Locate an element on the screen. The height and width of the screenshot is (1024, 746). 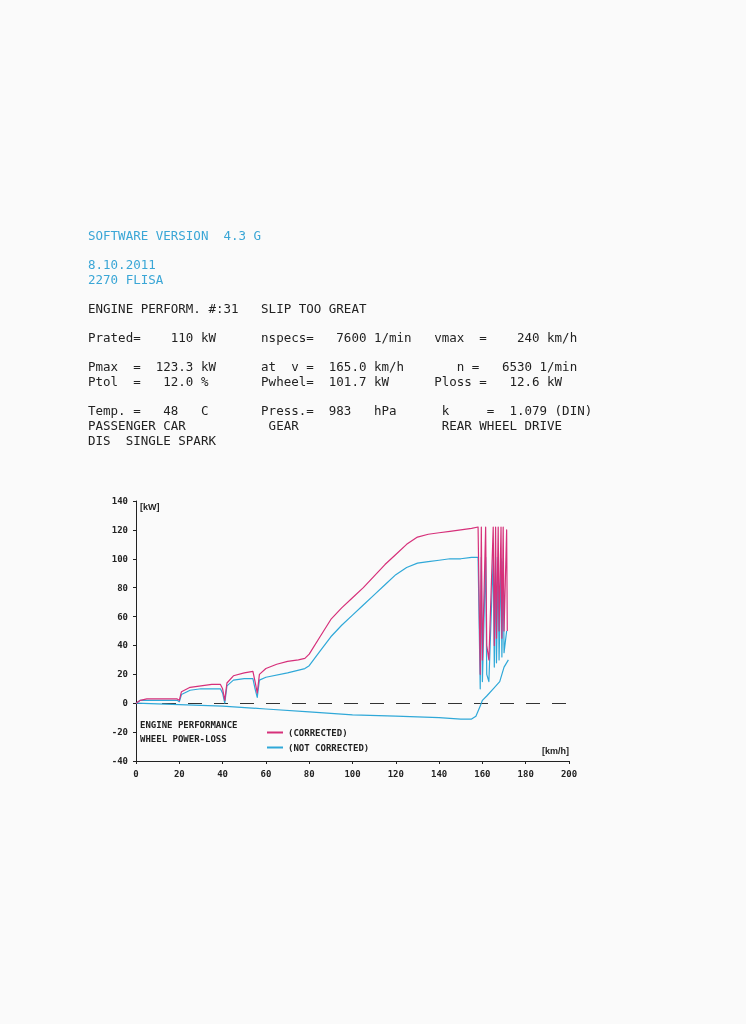
x-tick-label: 120 is located at coordinates (395, 773).